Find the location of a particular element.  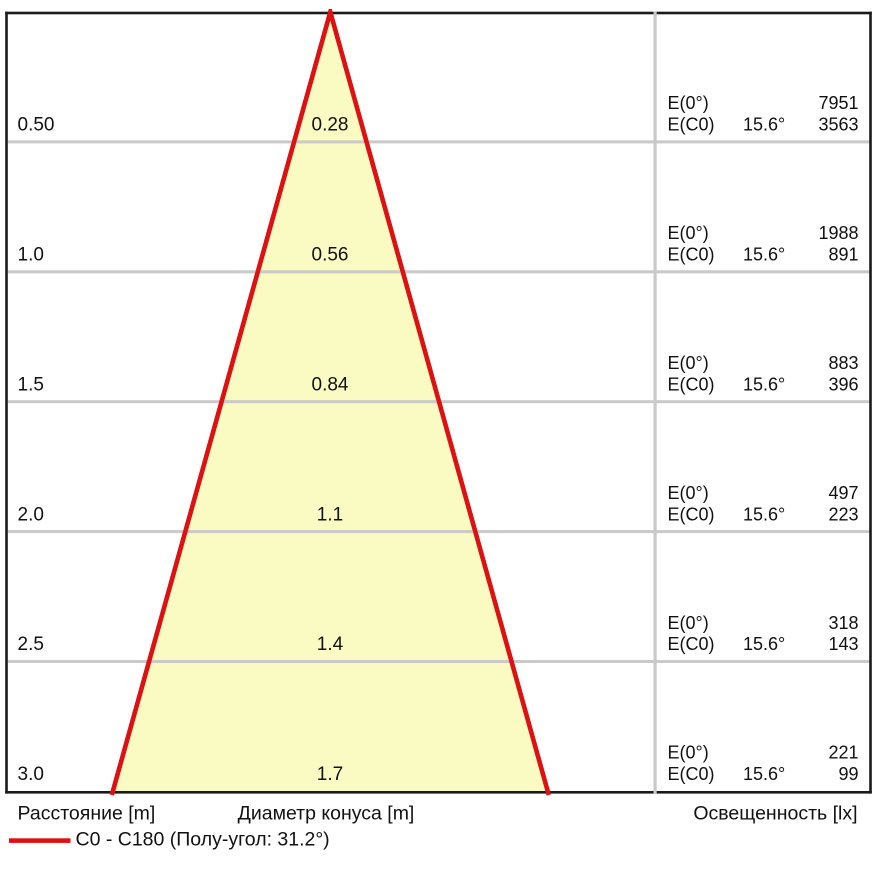

svg-text: 143 is located at coordinates (843, 644).